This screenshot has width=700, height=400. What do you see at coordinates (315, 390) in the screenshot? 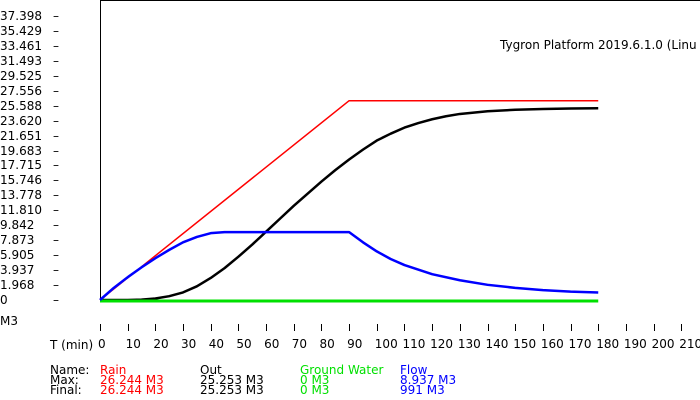
I see `legend-final: 0 M3` at bounding box center [315, 390].